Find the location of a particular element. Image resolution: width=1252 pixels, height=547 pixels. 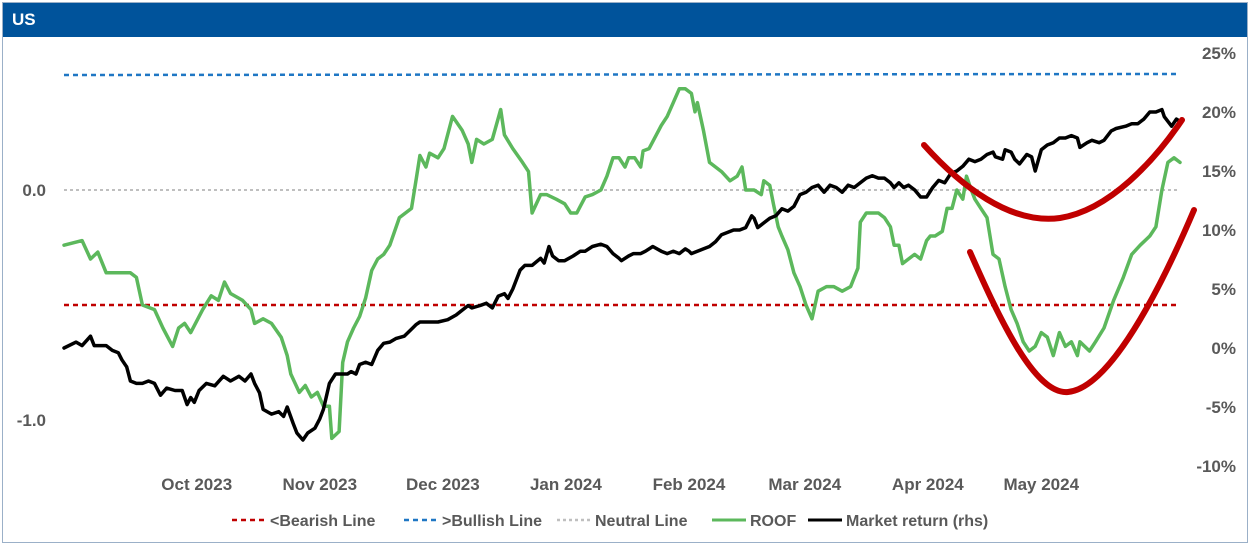

legend-label: Market return (rhs) is located at coordinates (917, 521).